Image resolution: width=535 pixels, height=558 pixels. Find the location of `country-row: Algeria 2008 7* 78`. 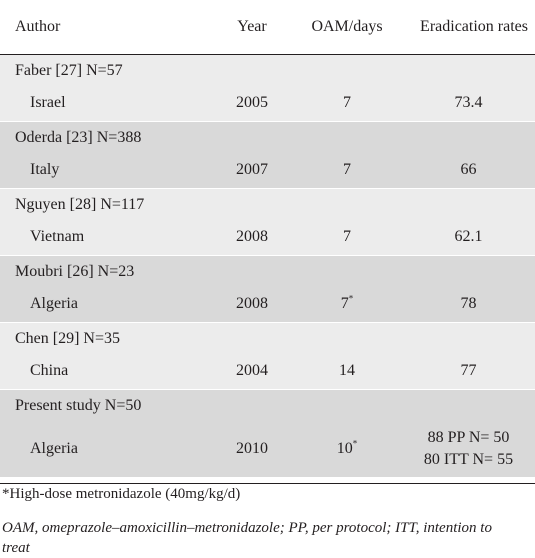

country-row: Algeria 2008 7* 78 is located at coordinates (267, 305).